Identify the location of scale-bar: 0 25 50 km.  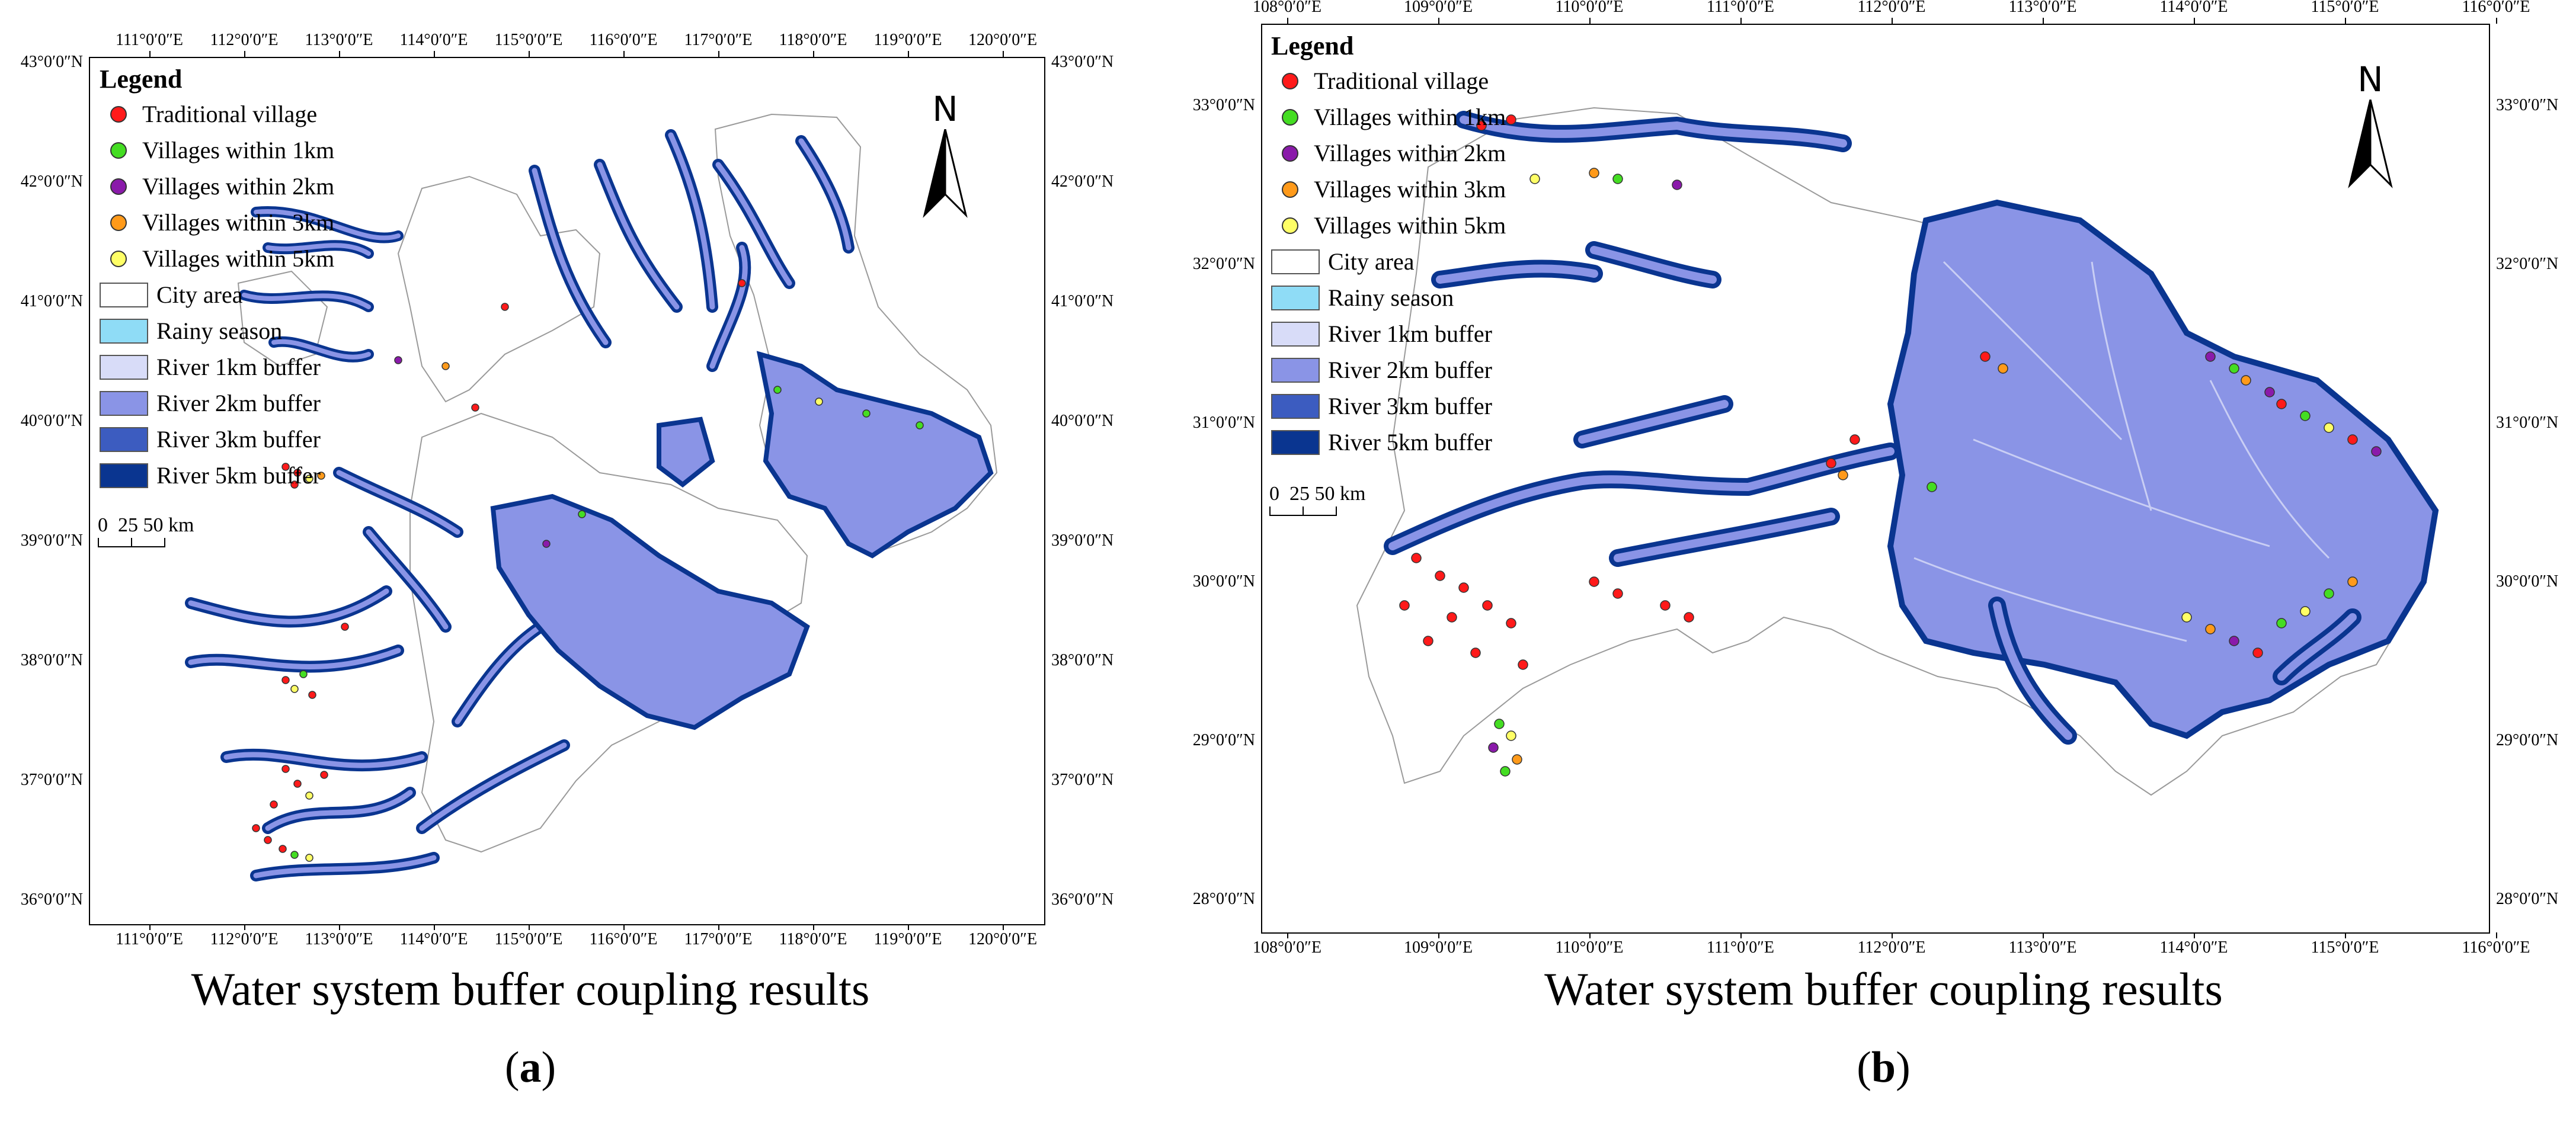
(146, 530).